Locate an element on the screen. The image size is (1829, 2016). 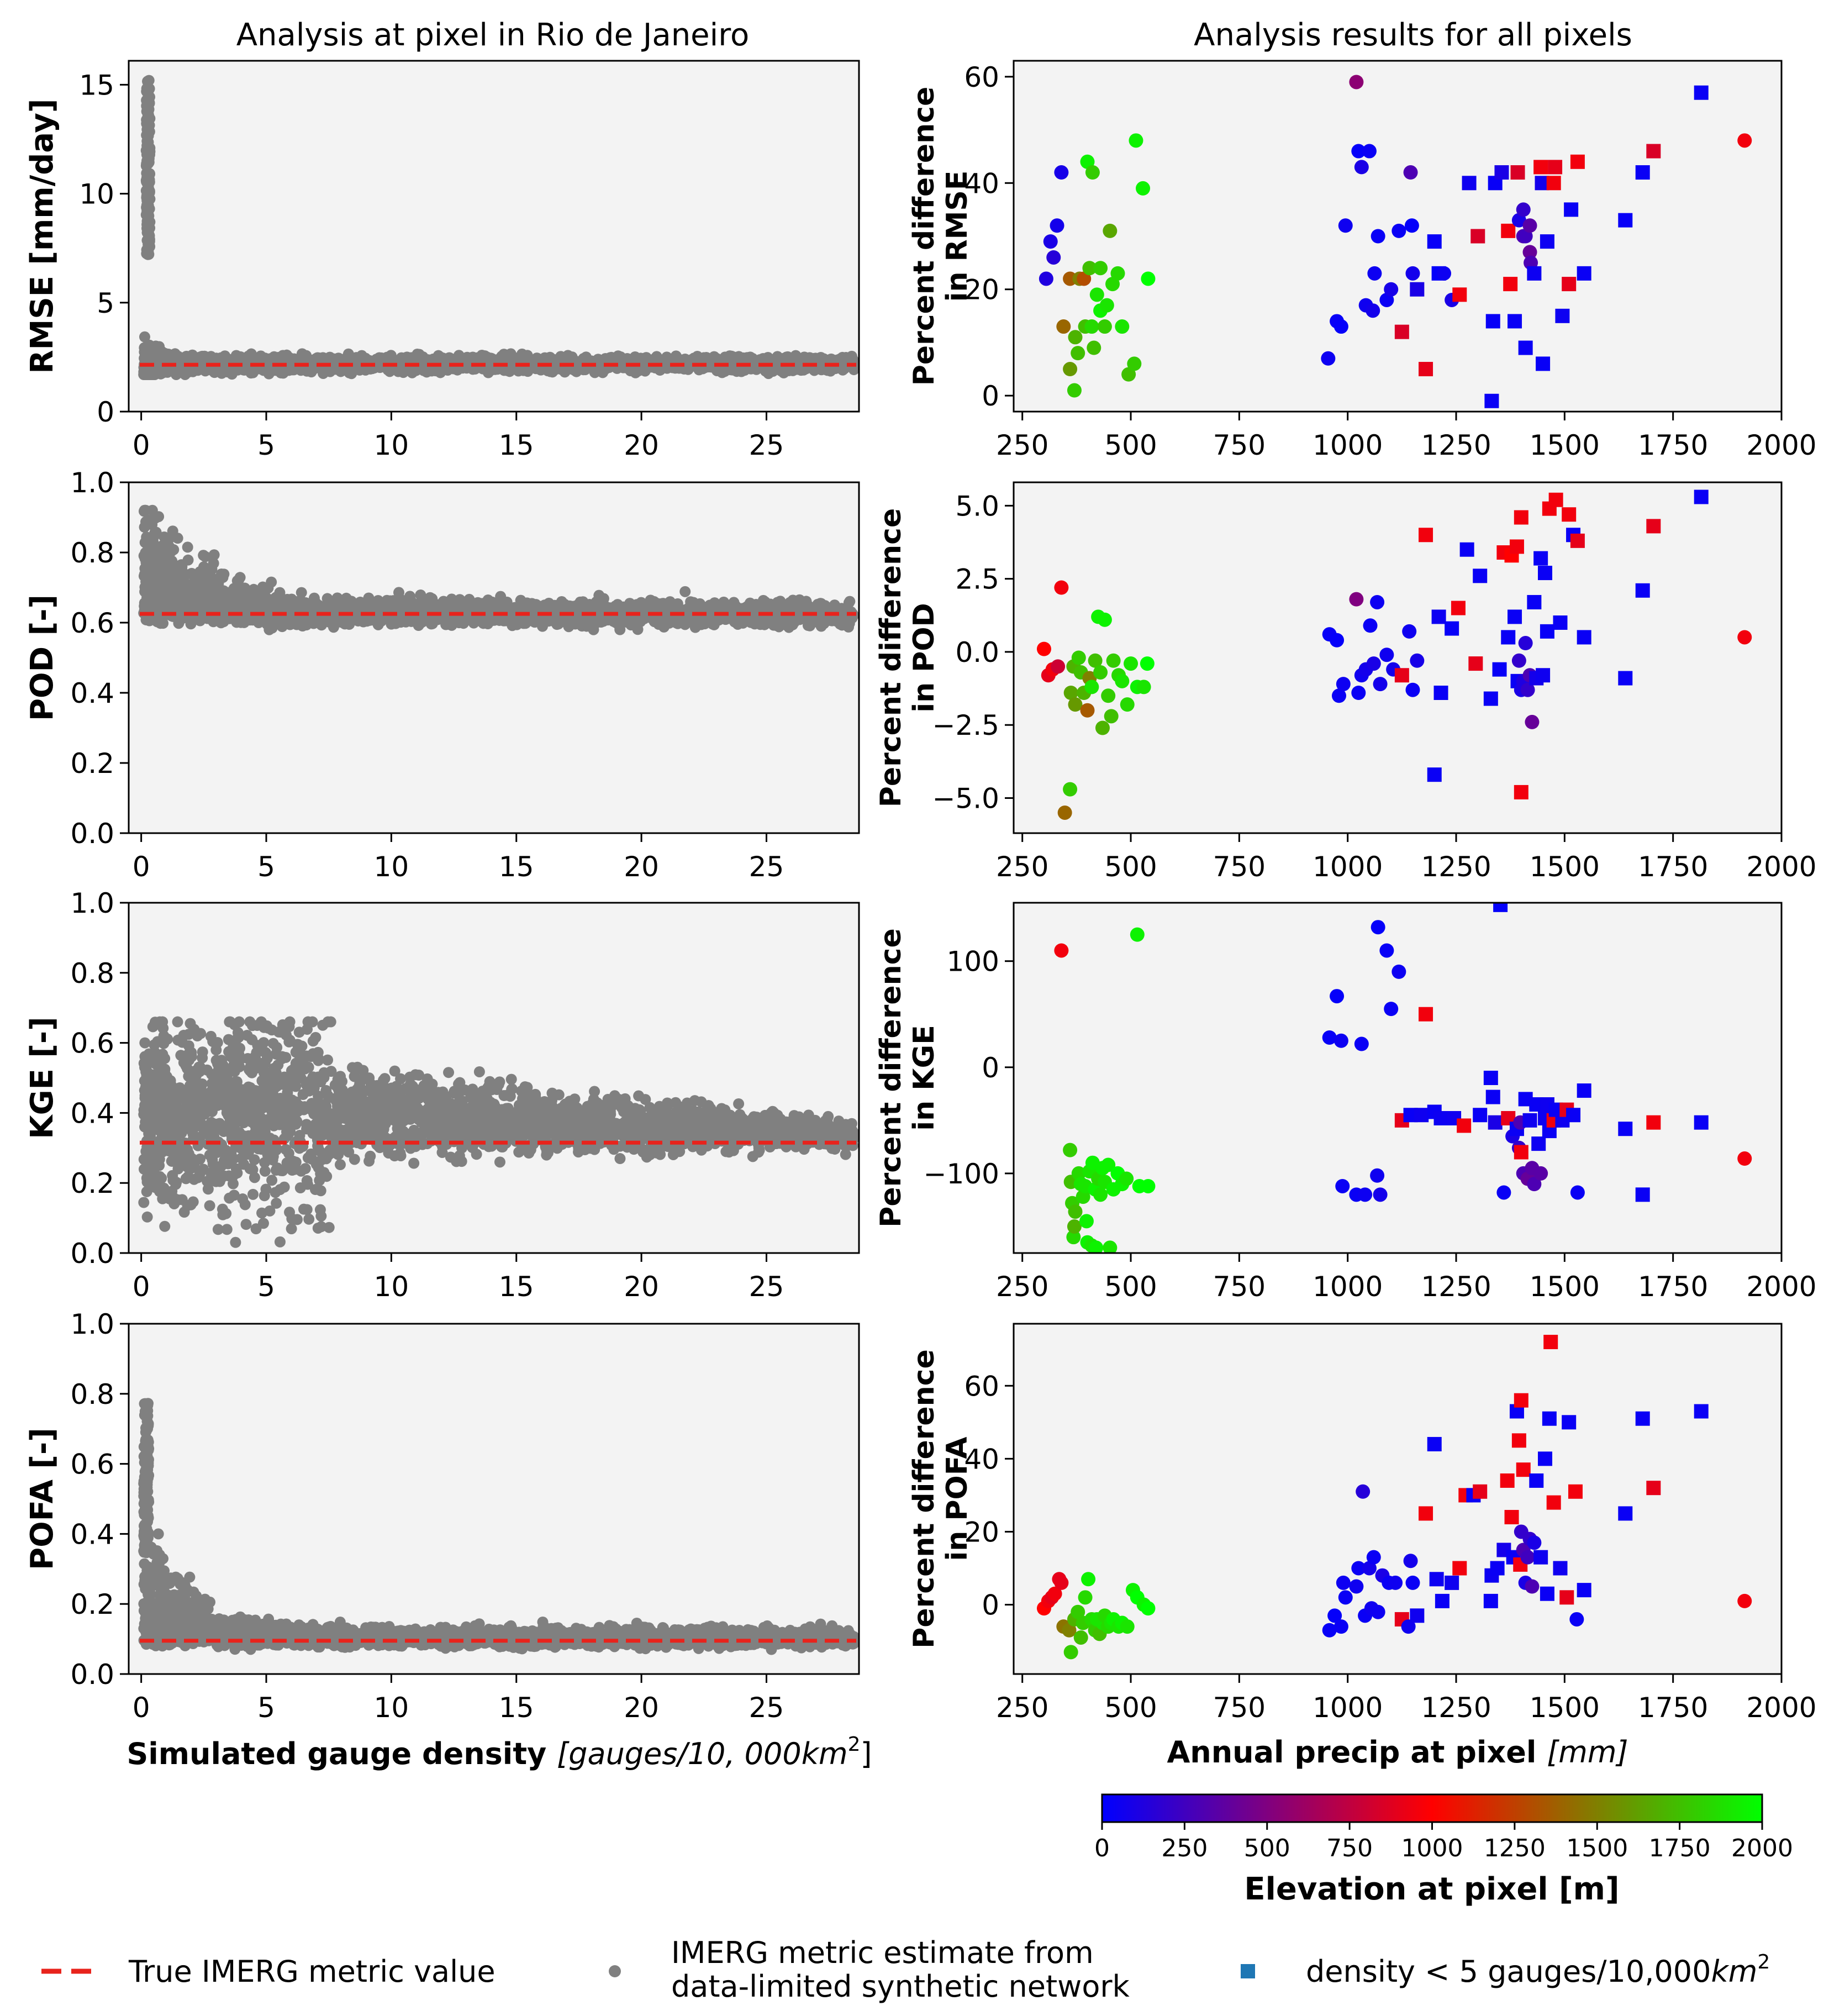
y-tick-label: 5 is located at coordinates (105, 303).